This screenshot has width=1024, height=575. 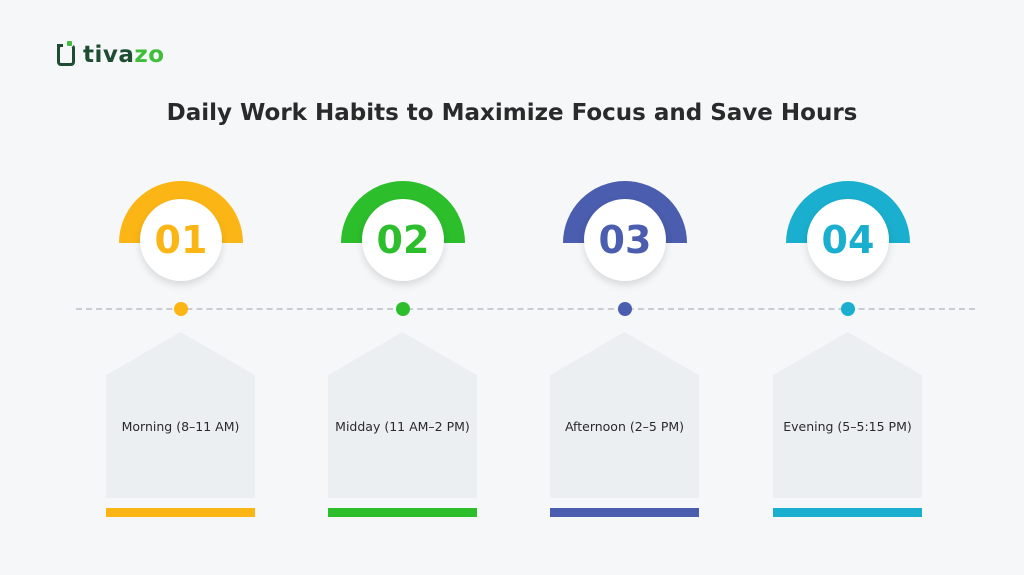 What do you see at coordinates (624, 415) in the screenshot?
I see `step-card: Afternoon (2–5 PM)` at bounding box center [624, 415].